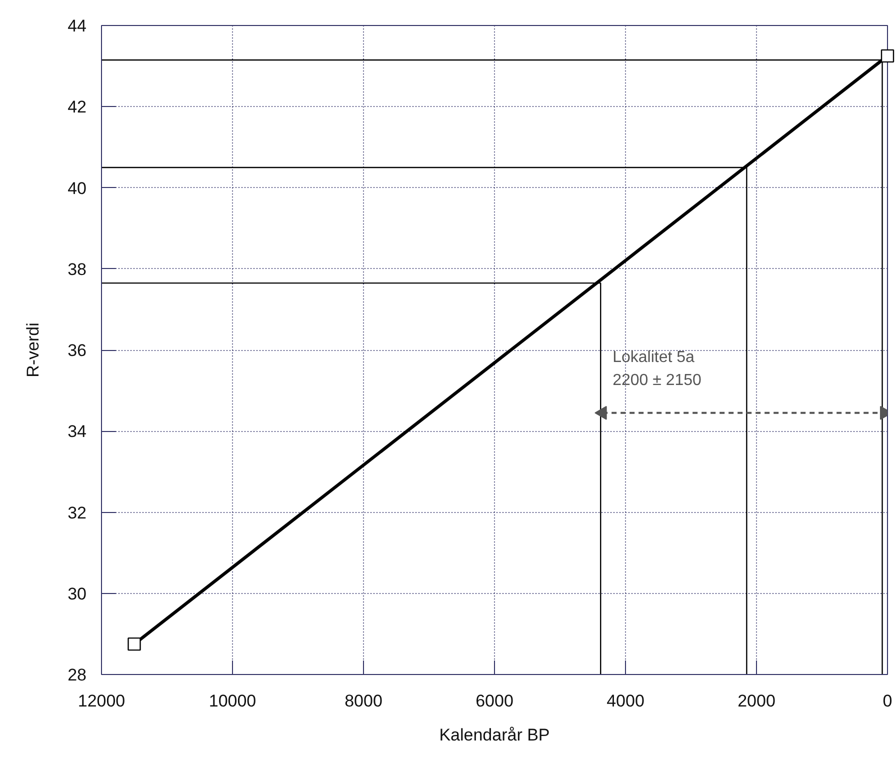 The image size is (896, 783). What do you see at coordinates (494, 735) in the screenshot?
I see `x-axis-title: Kalendarår BP` at bounding box center [494, 735].